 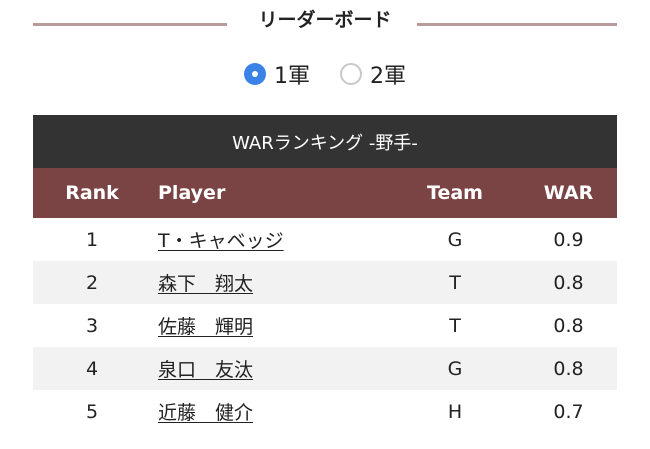 I want to click on column-header-player: Player, so click(x=192, y=193).